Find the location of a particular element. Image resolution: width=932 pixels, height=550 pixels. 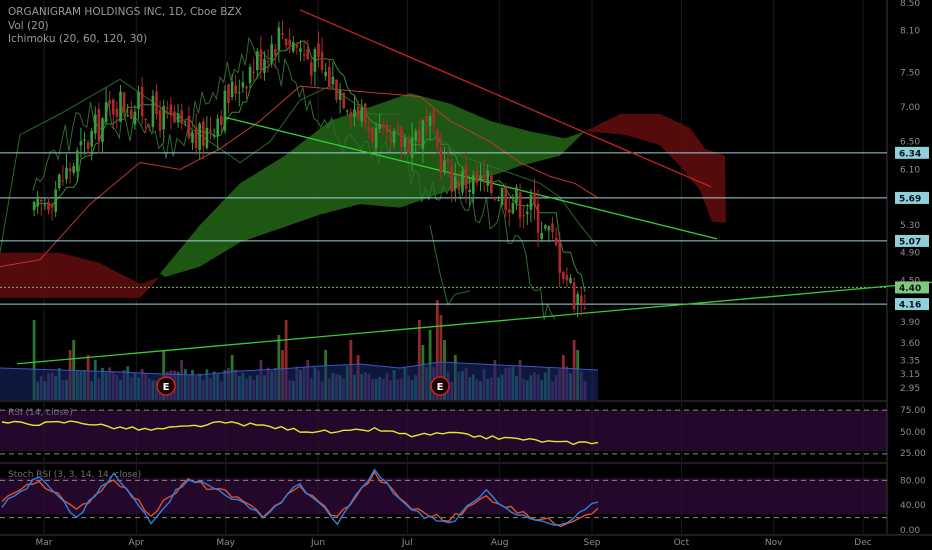

trendline-resistance is located at coordinates (505, 98).